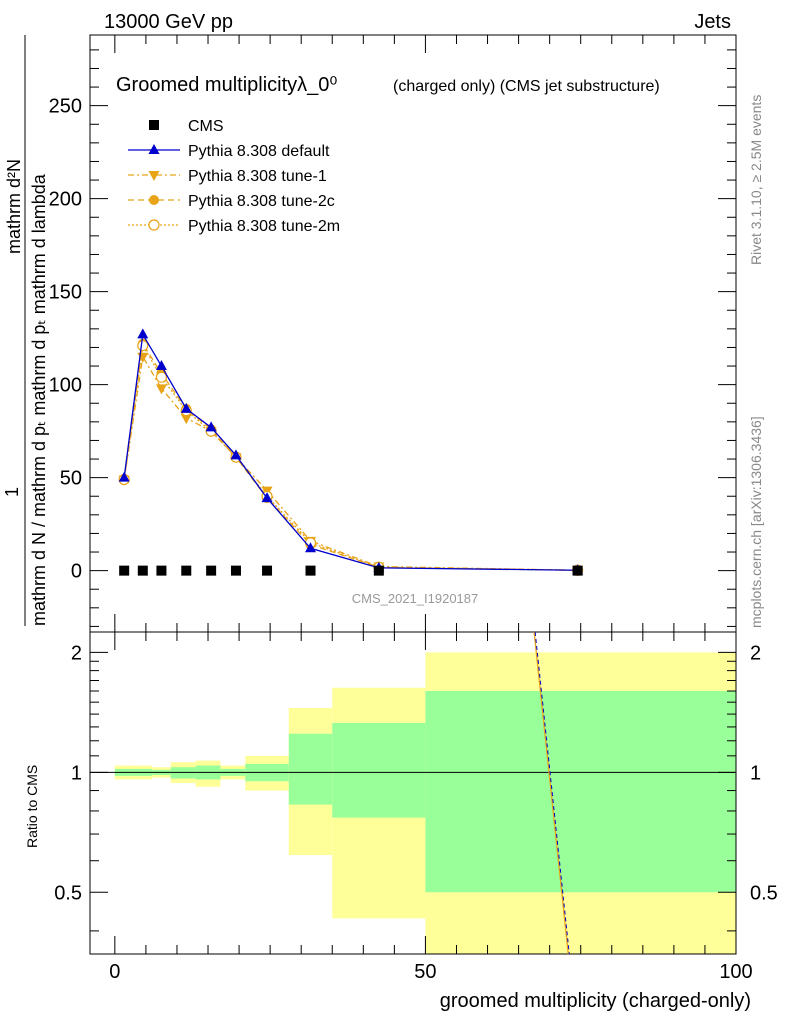 This screenshot has height=1024, width=786. Describe the element at coordinates (712, 22) in the screenshot. I see `header-jets-label: Jets` at that location.